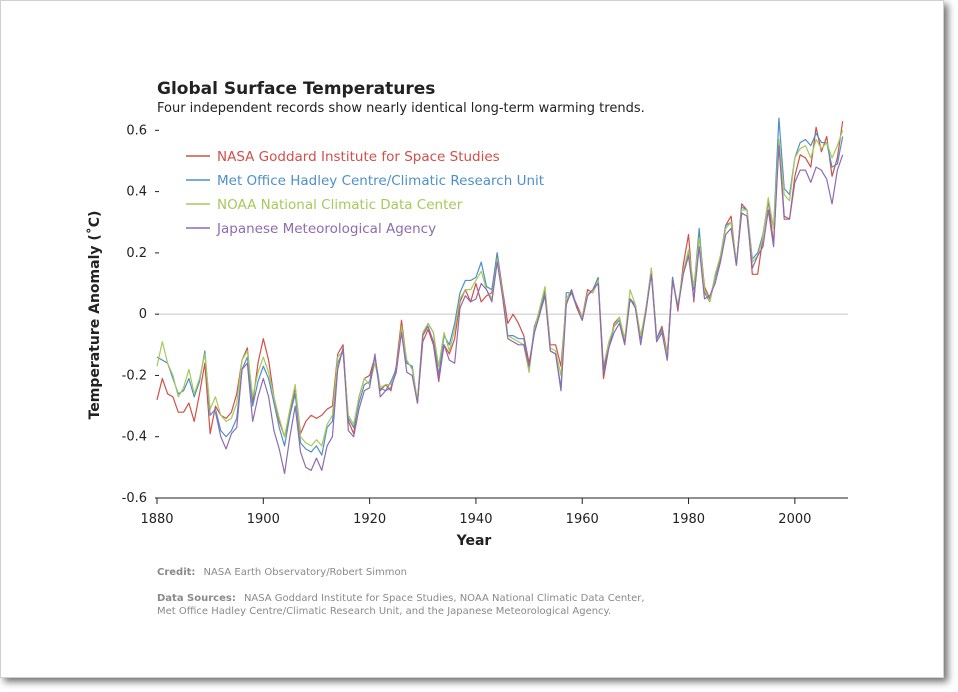  I want to click on credit-label: Credit:, so click(176, 572).